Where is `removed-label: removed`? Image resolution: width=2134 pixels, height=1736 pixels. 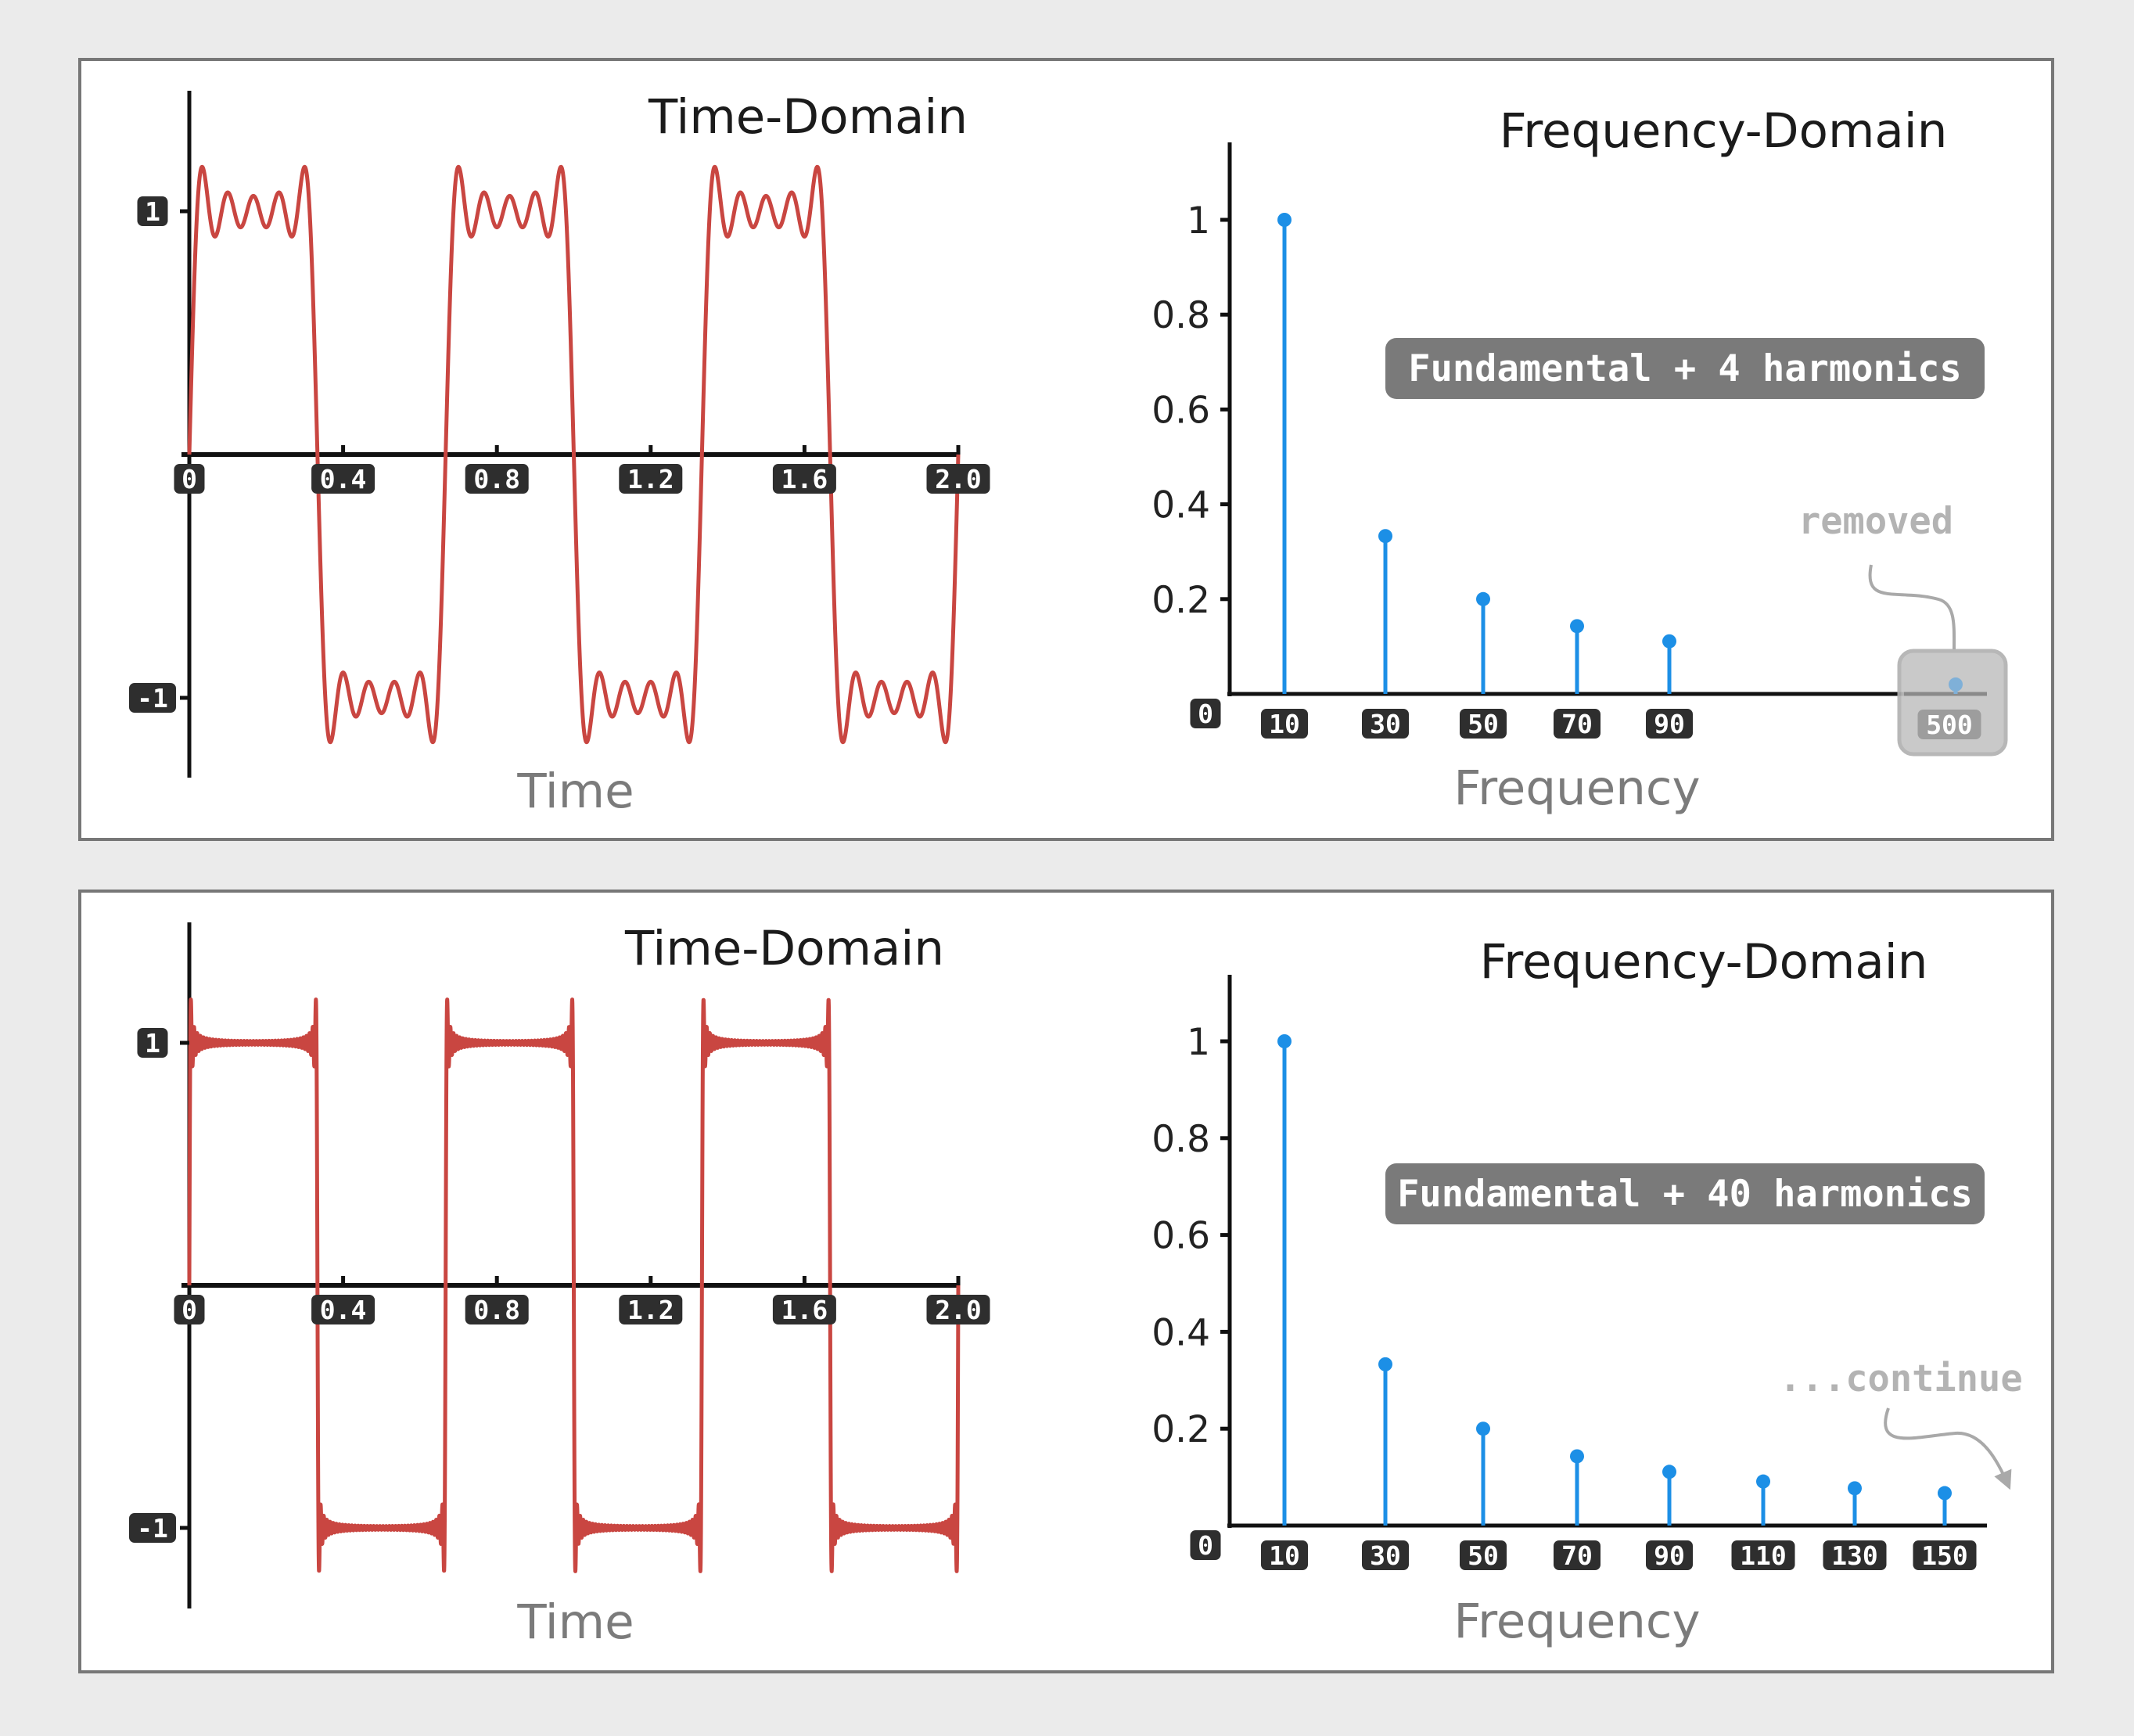
removed-label: removed is located at coordinates (1875, 522).